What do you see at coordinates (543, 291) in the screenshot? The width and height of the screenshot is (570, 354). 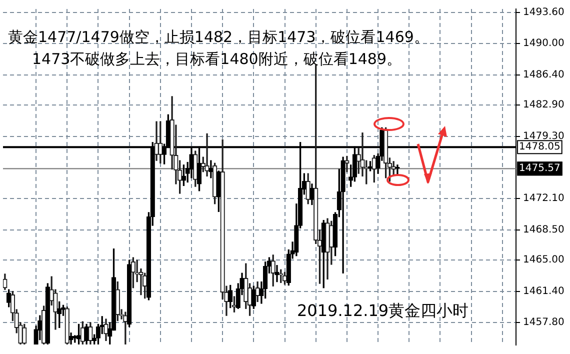 I see `y-tick-label: 1461.40` at bounding box center [543, 291].